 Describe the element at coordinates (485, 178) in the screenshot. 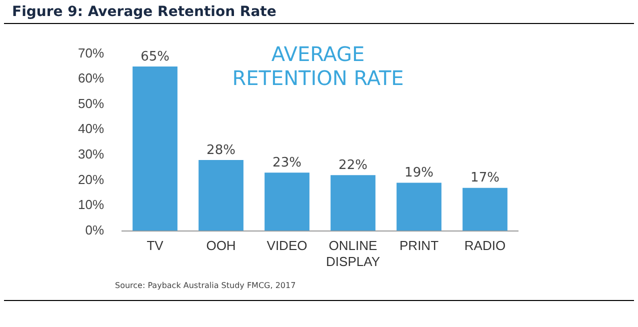

I see `data-label: 17%` at that location.